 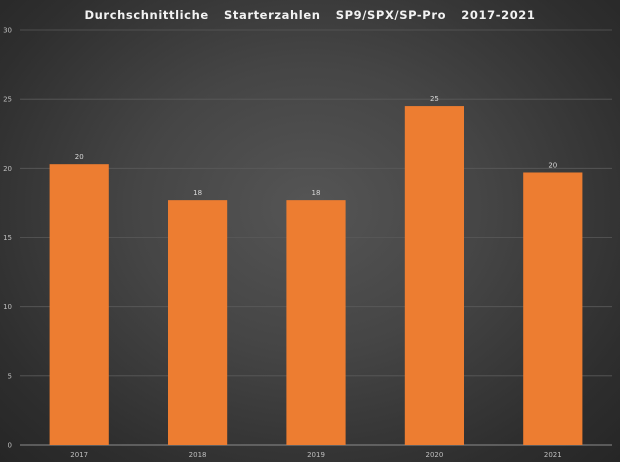 I want to click on data-label: 25, so click(x=434, y=99).